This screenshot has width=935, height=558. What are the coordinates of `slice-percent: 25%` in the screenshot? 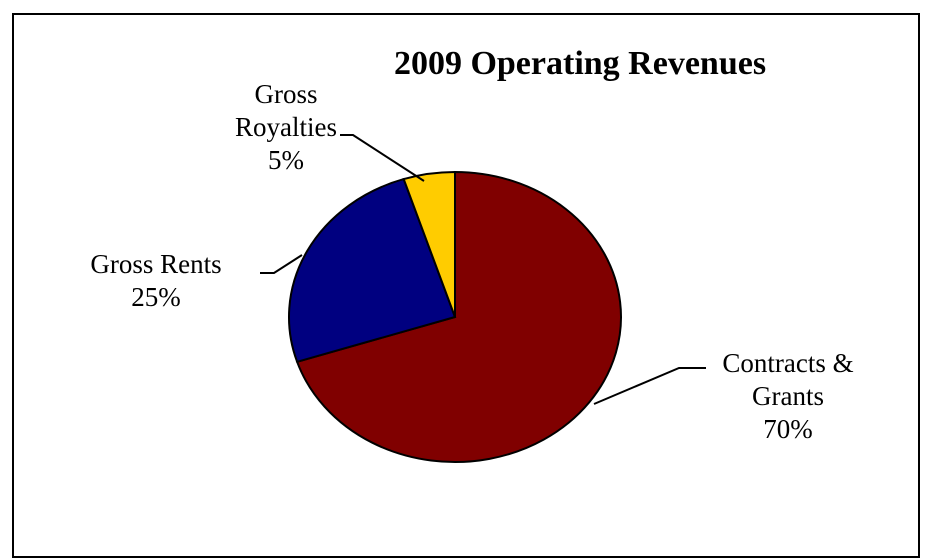 It's located at (156, 297).